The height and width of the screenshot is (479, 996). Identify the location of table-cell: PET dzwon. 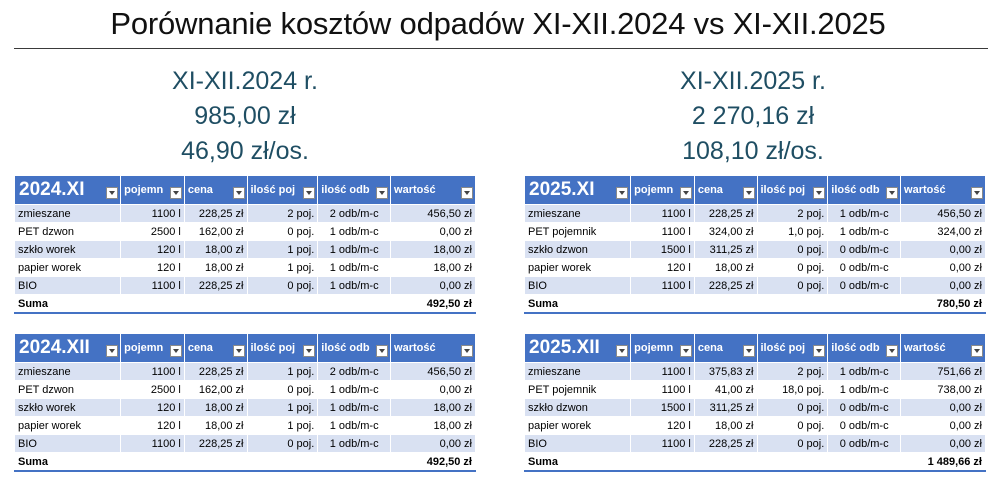
(67, 231).